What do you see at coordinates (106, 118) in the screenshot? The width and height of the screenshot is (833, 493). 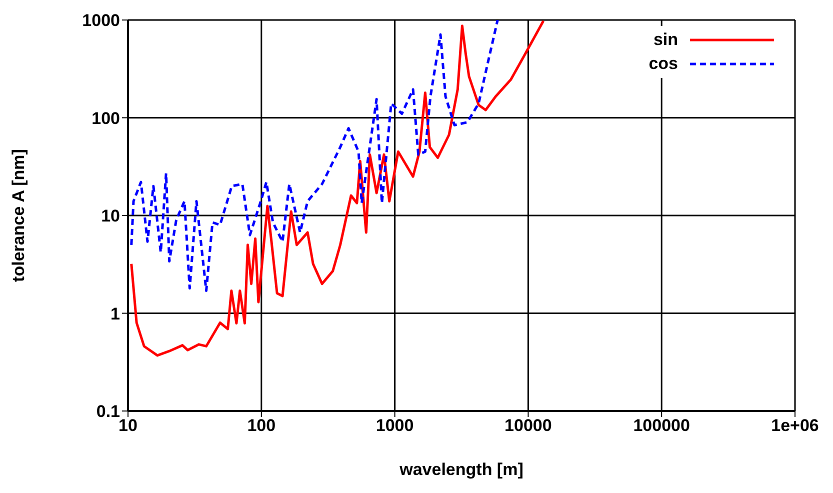 I see `y-tick-label: 100` at bounding box center [106, 118].